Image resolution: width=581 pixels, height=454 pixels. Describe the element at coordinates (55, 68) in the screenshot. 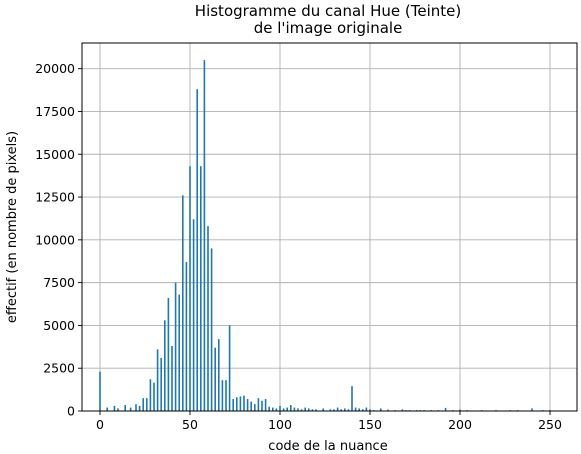

I see `y-tick-label: 20000` at that location.